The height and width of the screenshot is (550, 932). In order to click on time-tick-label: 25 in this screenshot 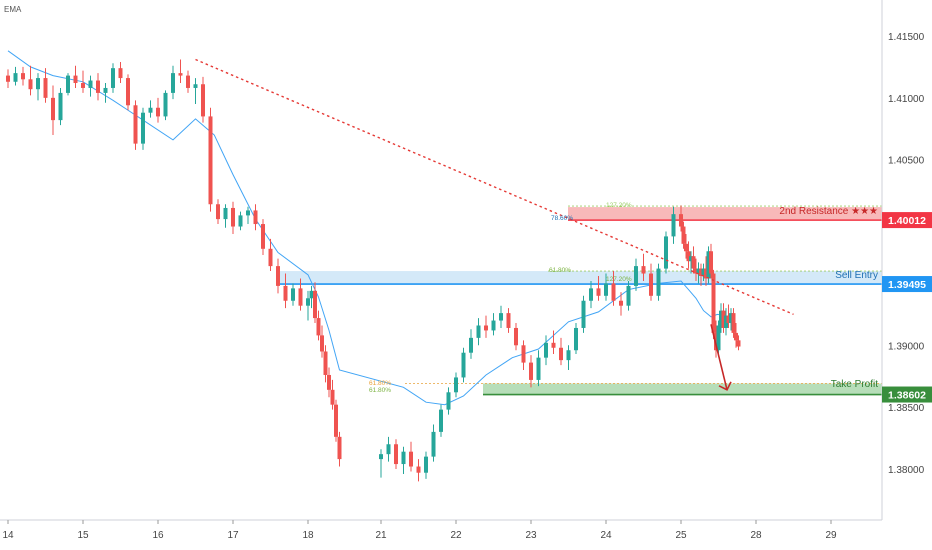, I will do `click(681, 535)`.